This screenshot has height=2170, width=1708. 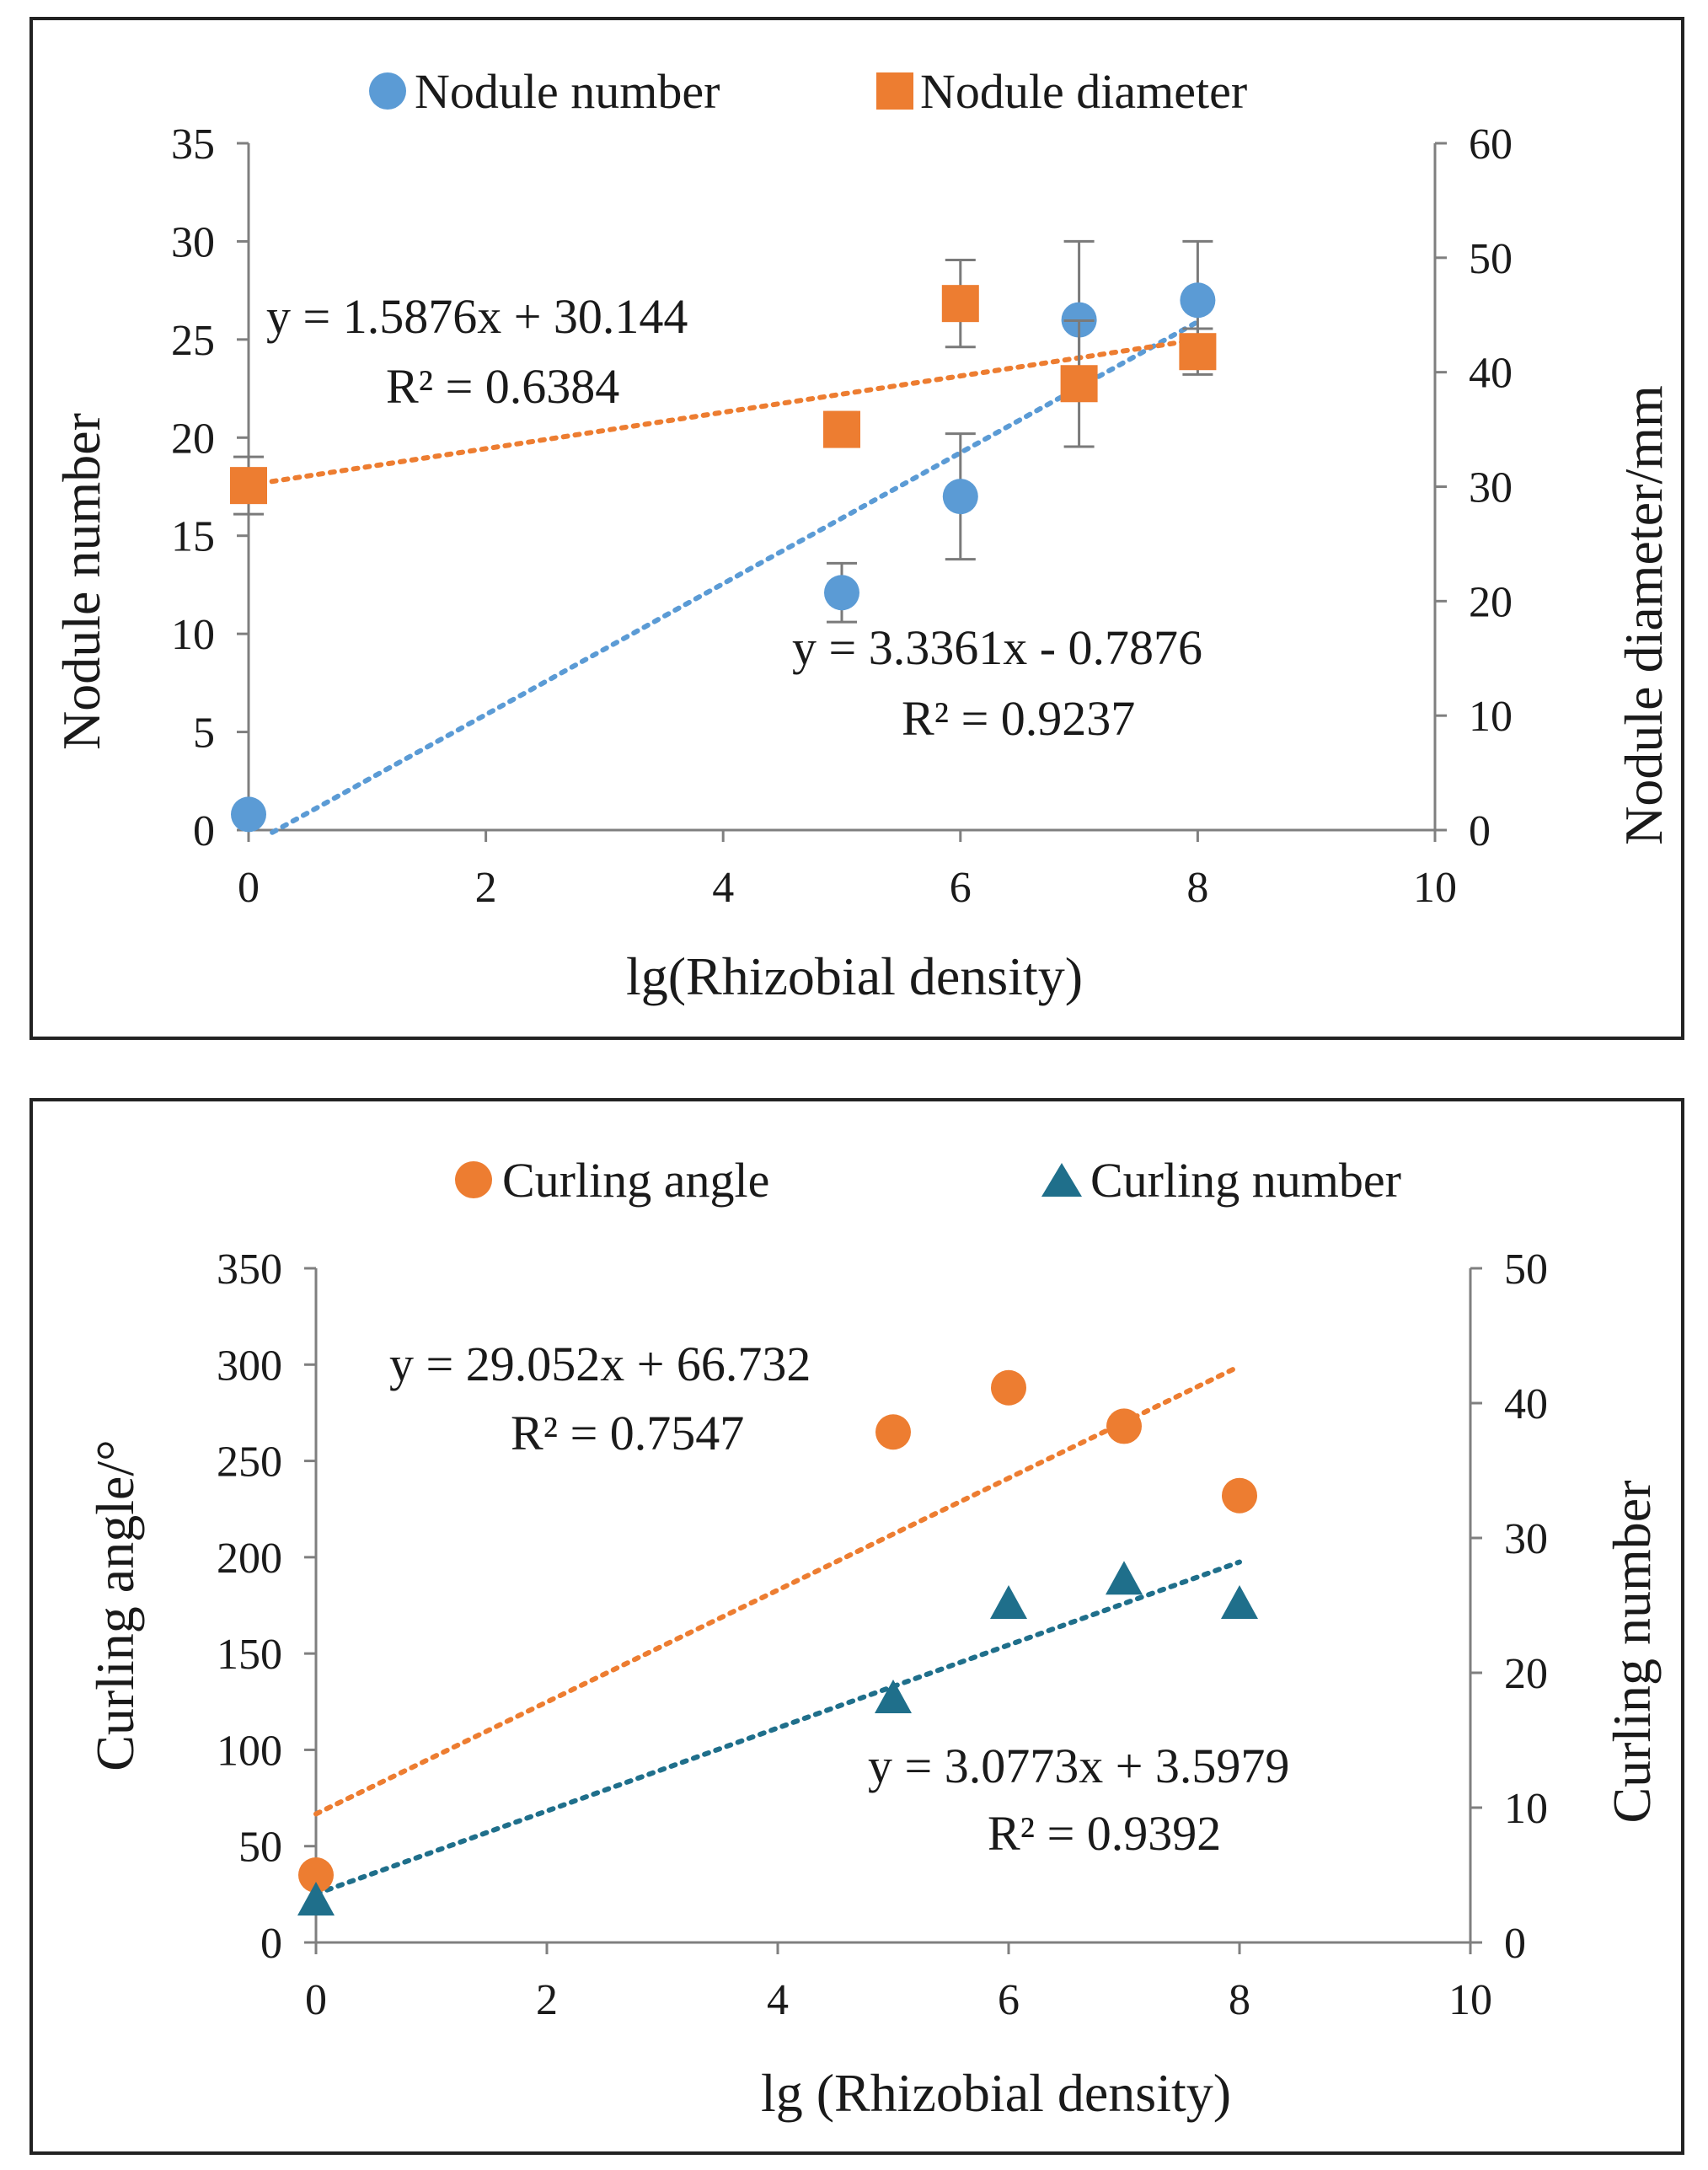 I want to click on r2-nodule-number: R² = 0.9237, so click(x=1018, y=718).